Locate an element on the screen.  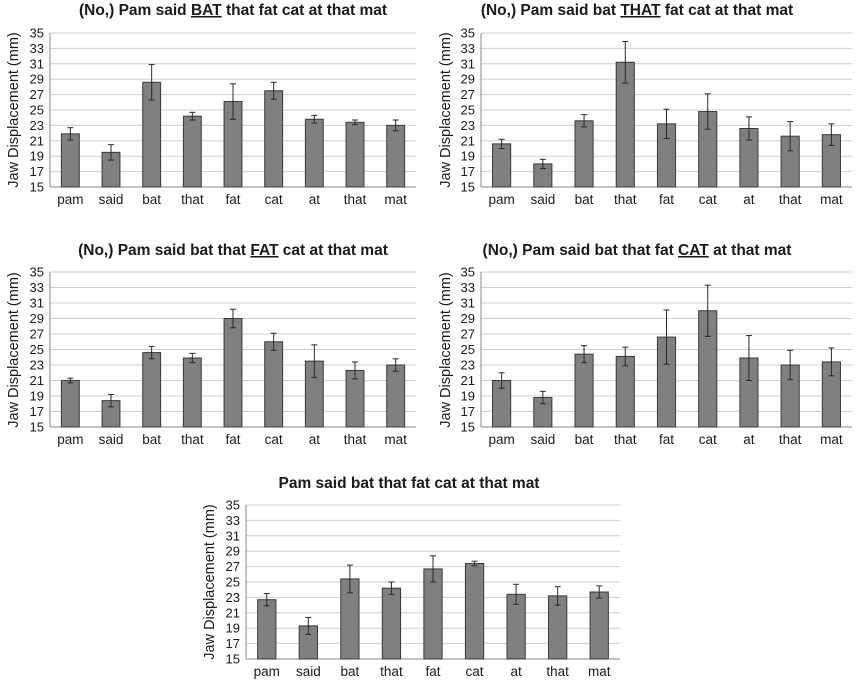
title-text: at that mat is located at coordinates (750, 250).